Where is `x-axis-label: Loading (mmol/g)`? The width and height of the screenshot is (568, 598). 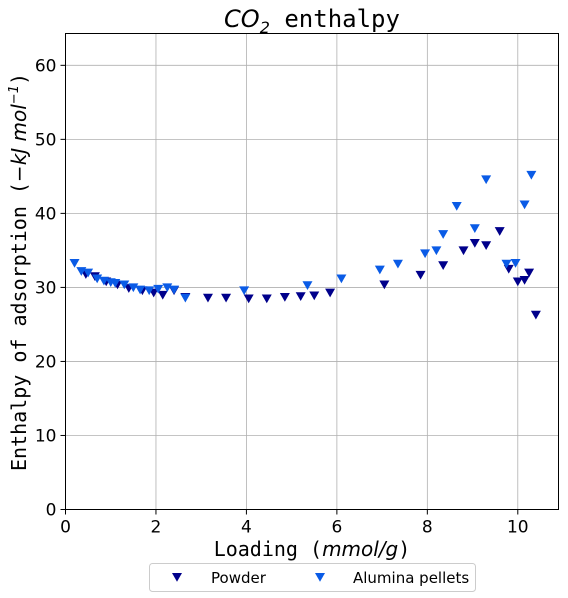
x-axis-label: Loading (mmol/g) is located at coordinates (312, 549).